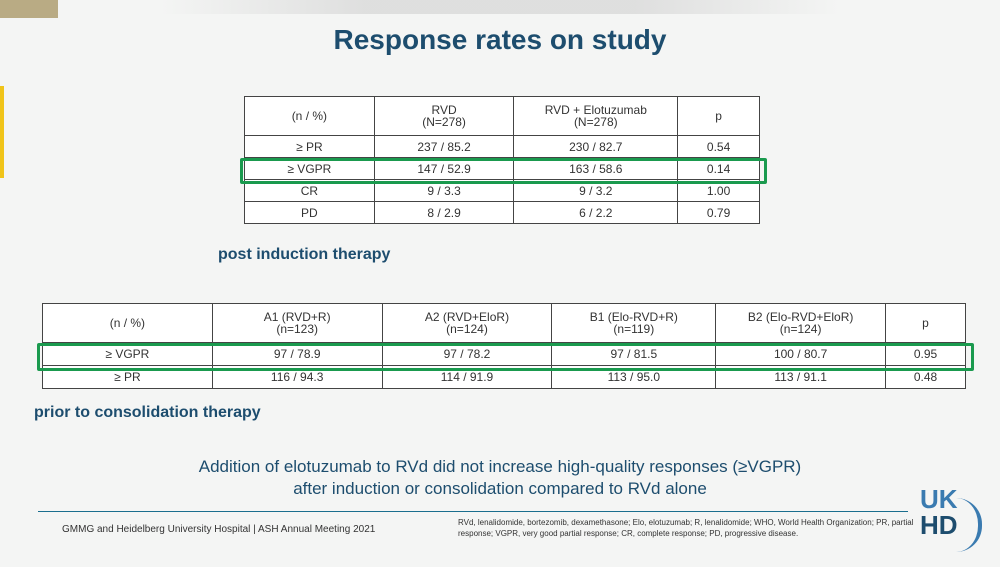  Describe the element at coordinates (29, 9) in the screenshot. I see `header-gold-block` at that location.